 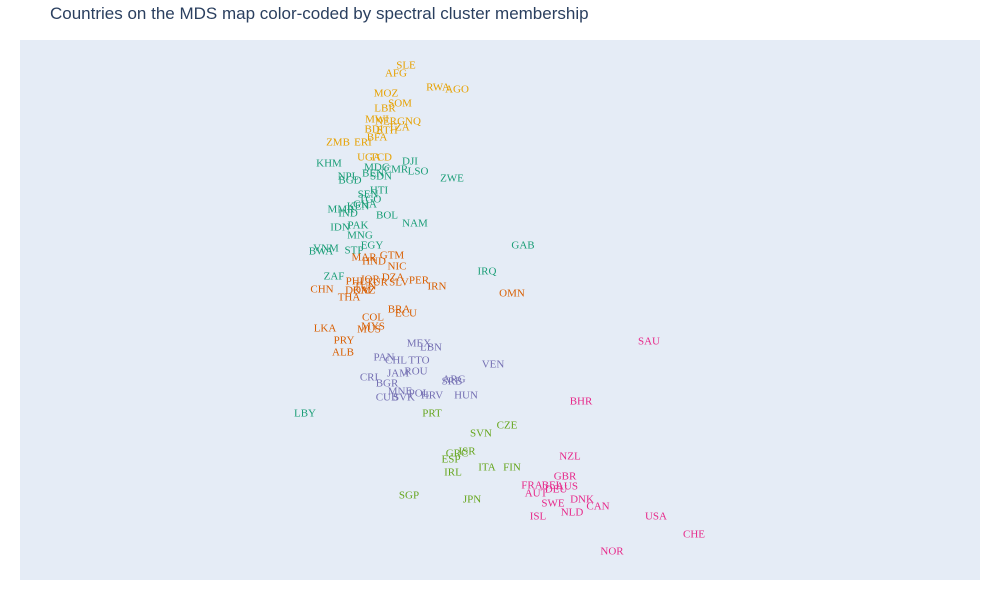 What do you see at coordinates (364, 291) in the screenshot?
I see `country-point-kaz: KAZ` at bounding box center [364, 291].